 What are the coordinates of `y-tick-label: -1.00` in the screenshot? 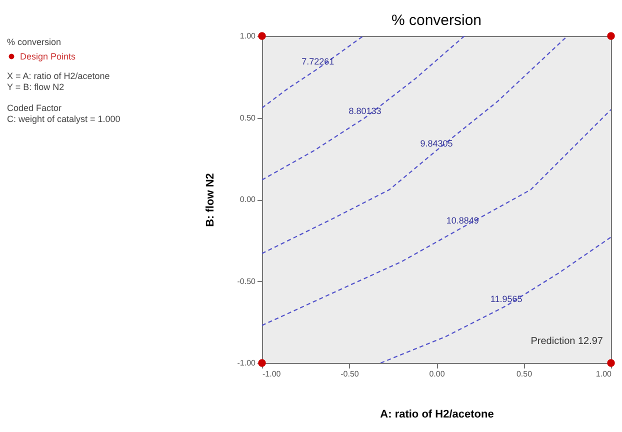 It's located at (246, 363).